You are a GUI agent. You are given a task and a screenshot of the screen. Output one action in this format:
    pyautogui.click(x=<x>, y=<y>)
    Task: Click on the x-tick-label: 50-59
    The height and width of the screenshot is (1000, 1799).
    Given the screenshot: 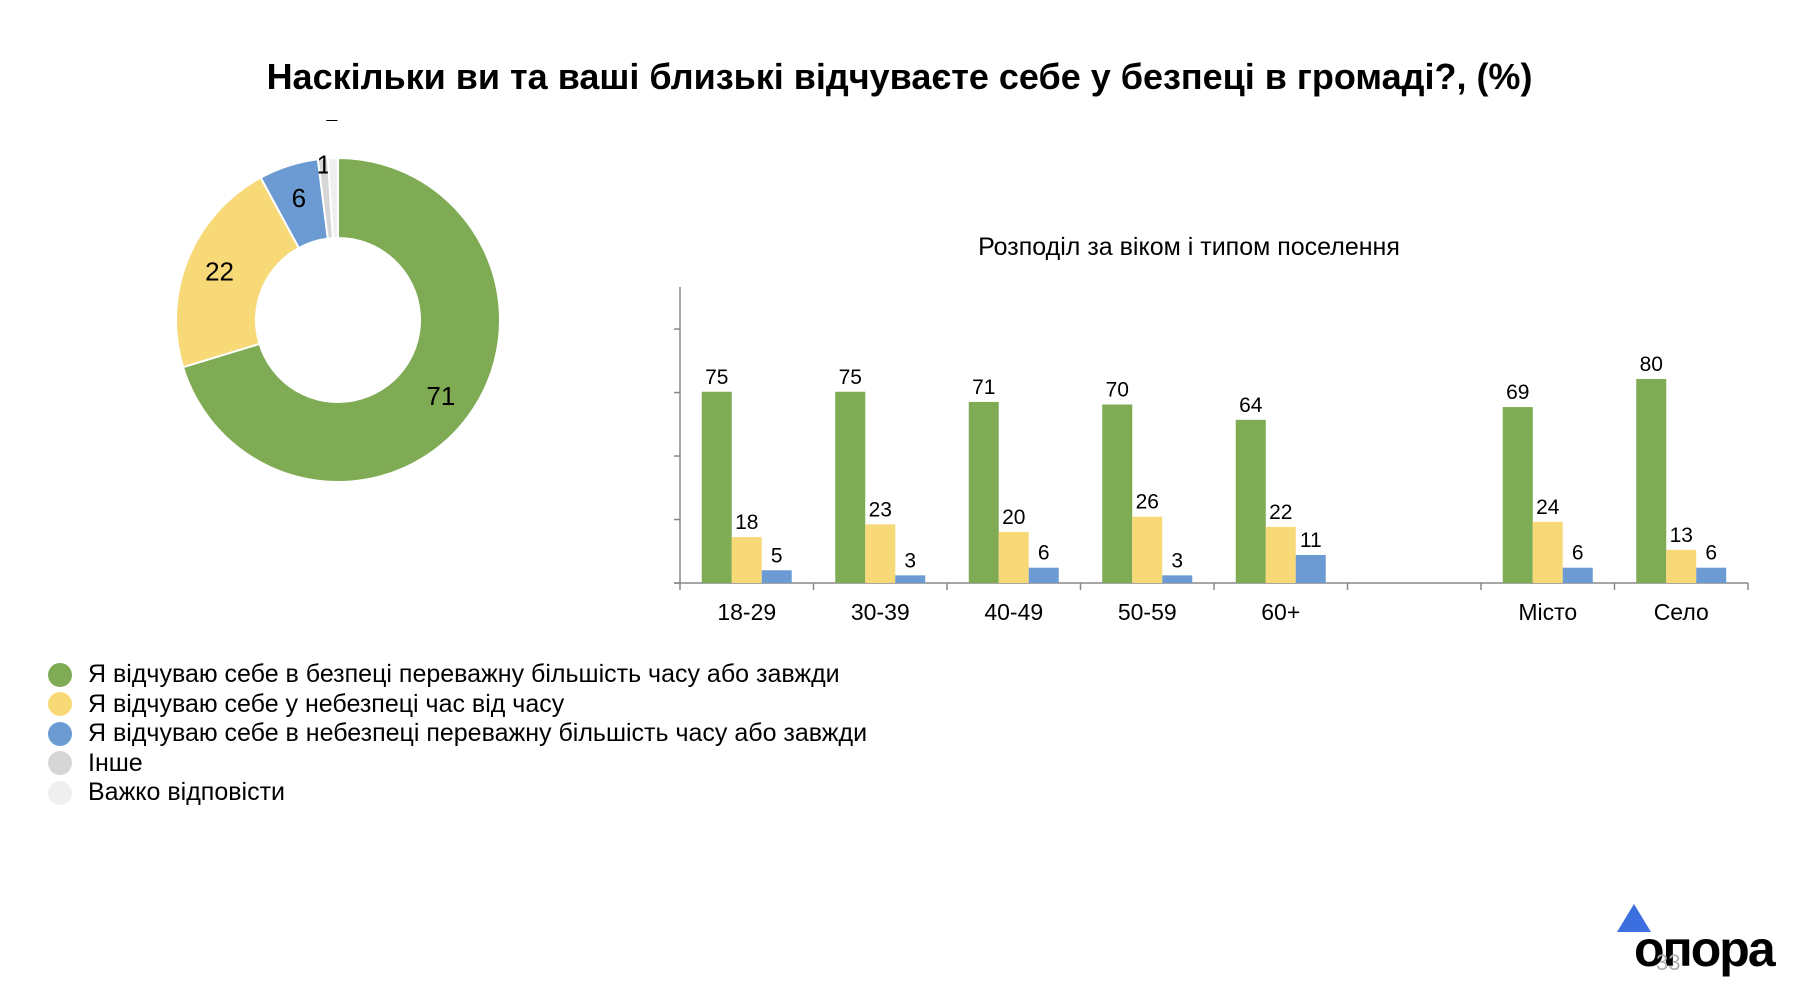 What is the action you would take?
    pyautogui.click(x=1147, y=612)
    